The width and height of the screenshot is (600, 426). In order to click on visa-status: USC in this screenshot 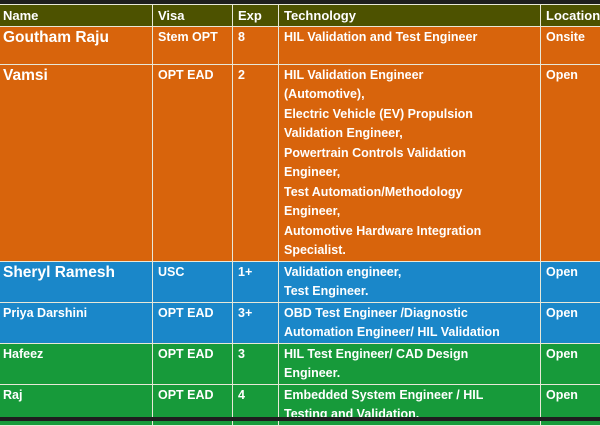, I will do `click(193, 281)`.